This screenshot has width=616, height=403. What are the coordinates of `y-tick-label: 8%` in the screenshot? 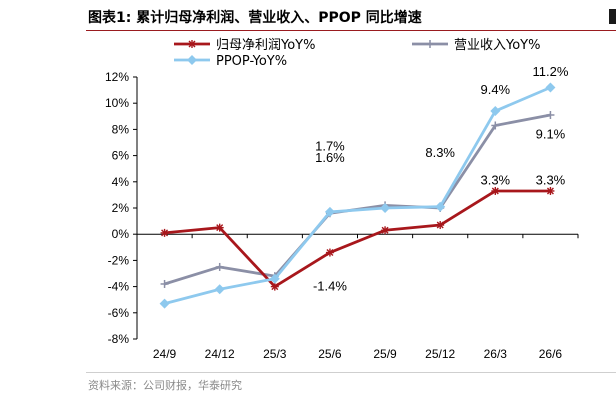 It's located at (121, 129).